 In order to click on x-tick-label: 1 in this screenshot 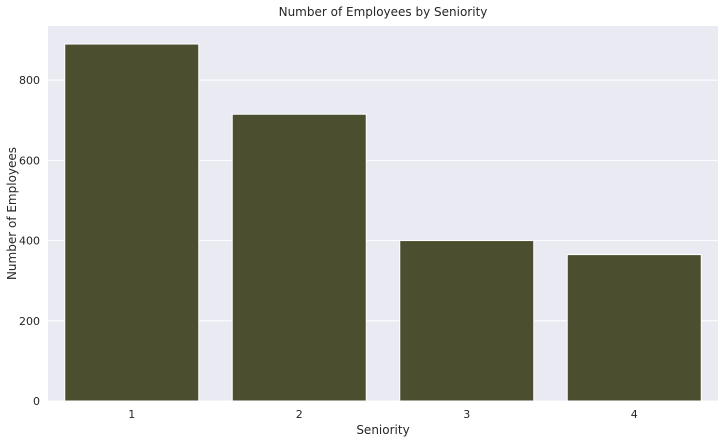, I will do `click(131, 414)`.